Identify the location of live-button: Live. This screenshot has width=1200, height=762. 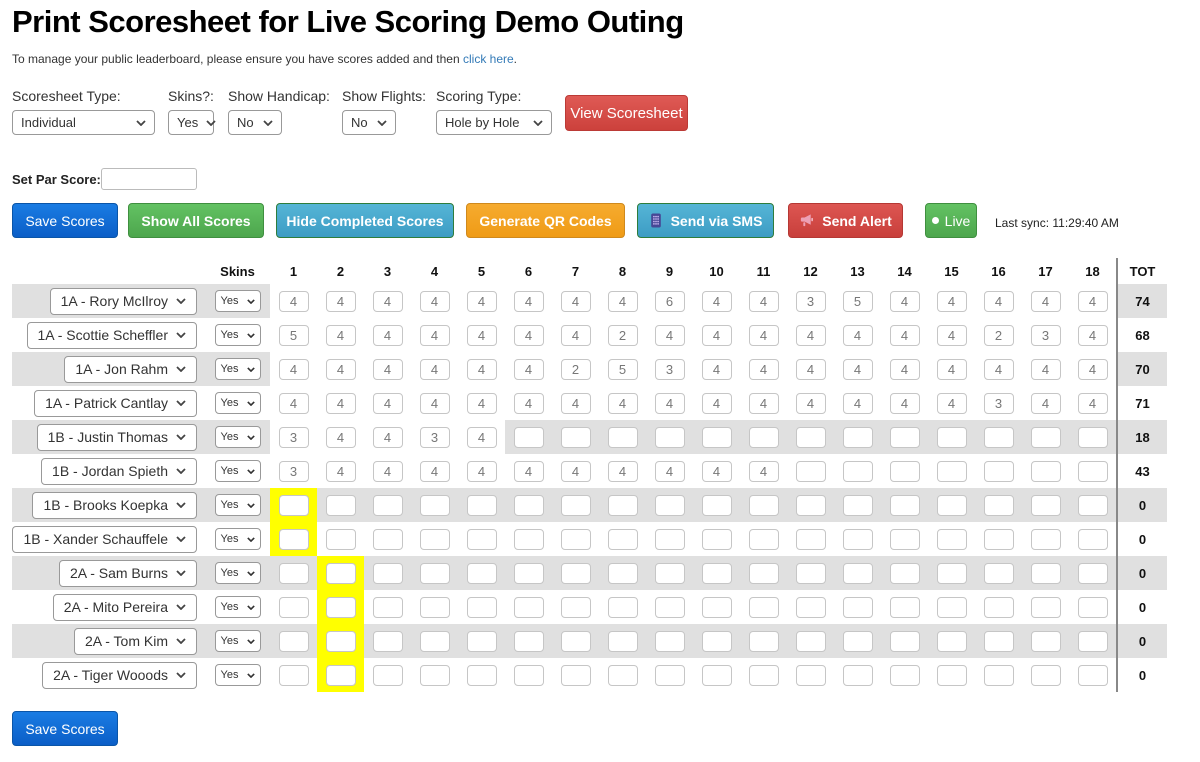
(951, 220).